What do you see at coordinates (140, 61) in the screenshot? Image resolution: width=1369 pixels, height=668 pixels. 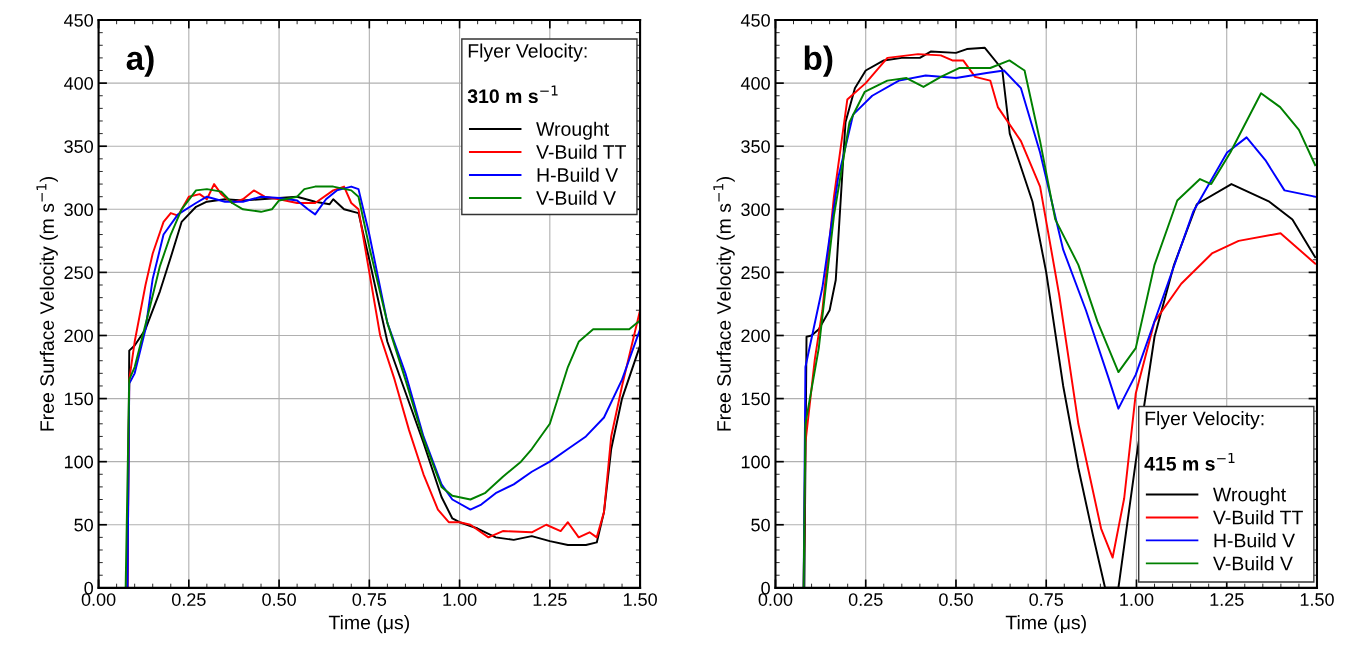 I see `annotation: a)` at bounding box center [140, 61].